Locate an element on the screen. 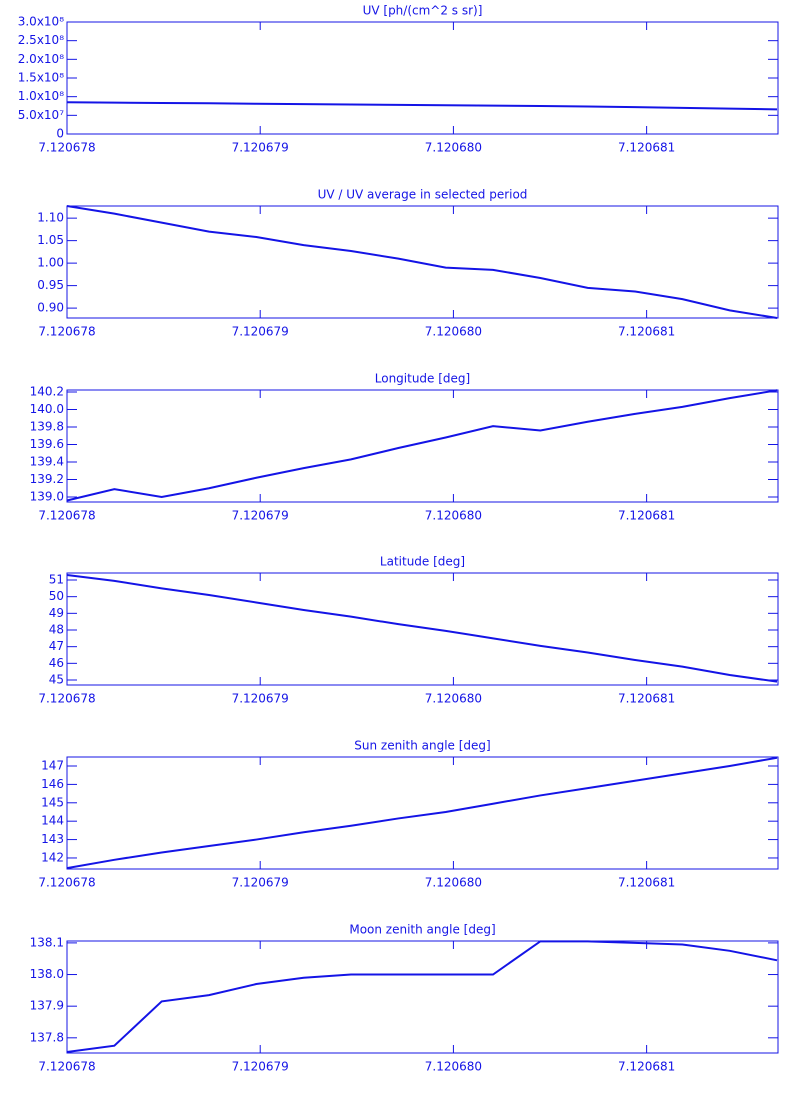 This screenshot has height=1100, width=800. chart-title: Sun zenith angle [deg] is located at coordinates (422, 746).